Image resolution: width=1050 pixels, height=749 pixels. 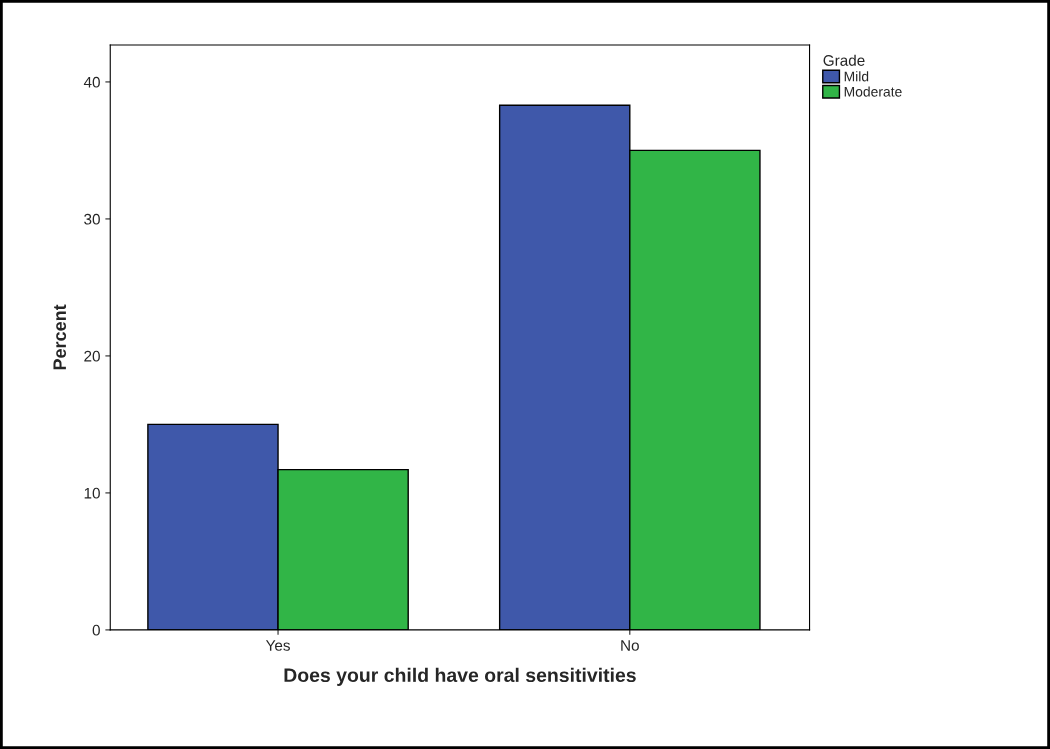 What do you see at coordinates (630, 645) in the screenshot?
I see `x-tick-label: No` at bounding box center [630, 645].